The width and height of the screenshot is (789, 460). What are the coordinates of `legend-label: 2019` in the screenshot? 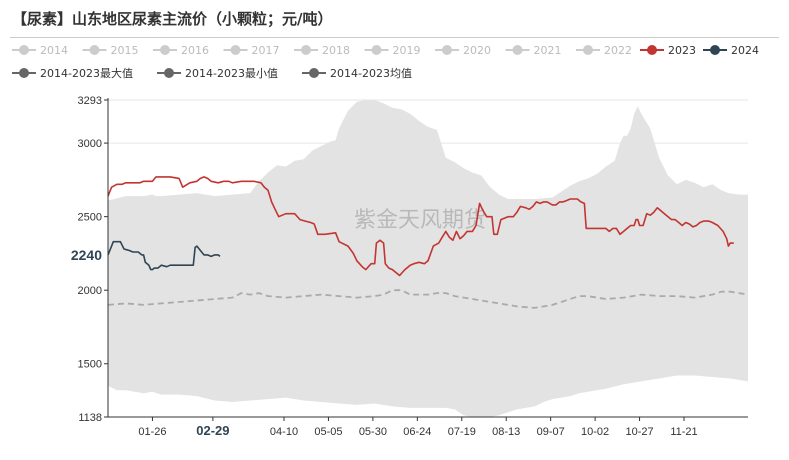 It's located at (407, 50).